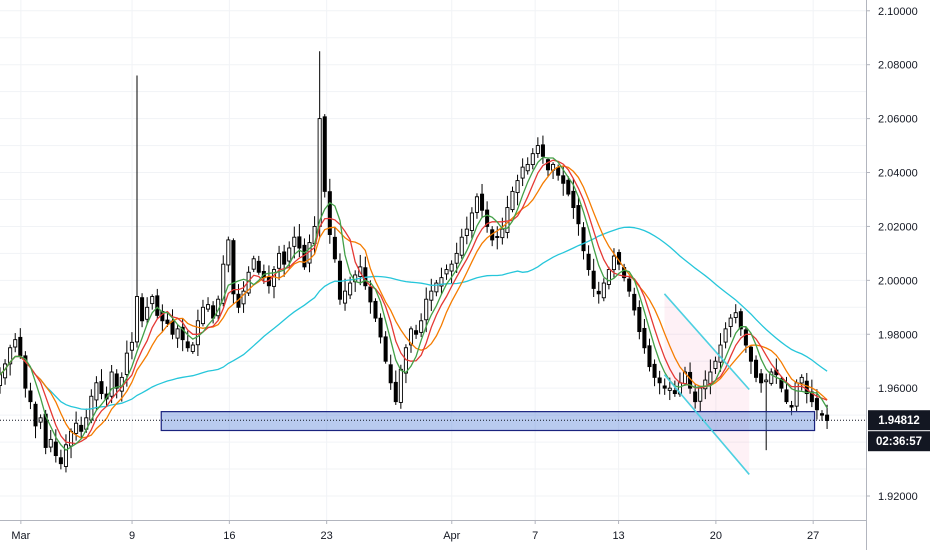  What do you see at coordinates (898, 174) in the screenshot?
I see `y-tick-label: 2.04000` at bounding box center [898, 174].